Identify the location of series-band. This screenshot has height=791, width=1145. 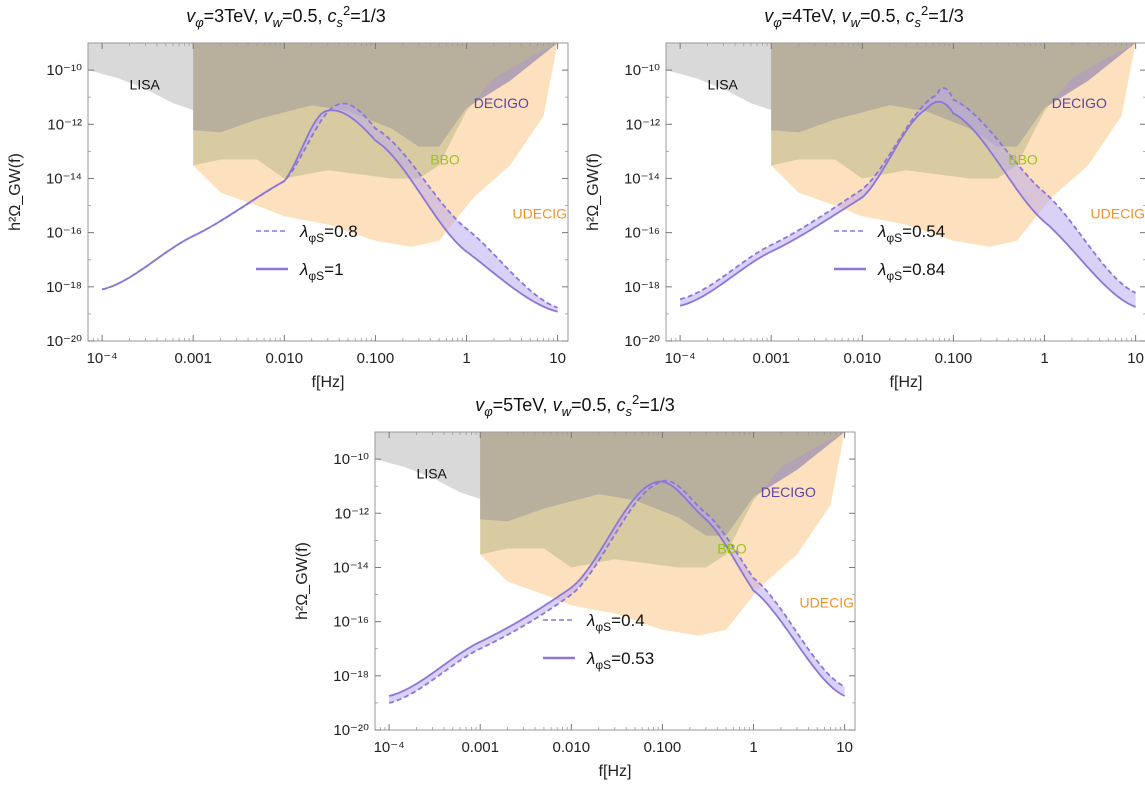
(908, 197).